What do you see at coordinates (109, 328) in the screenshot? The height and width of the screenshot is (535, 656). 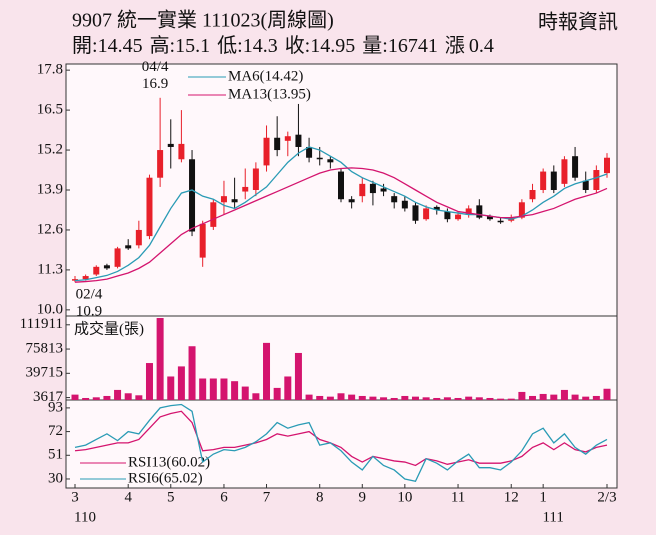 I see `panel-title: 成交量(張)` at bounding box center [109, 328].